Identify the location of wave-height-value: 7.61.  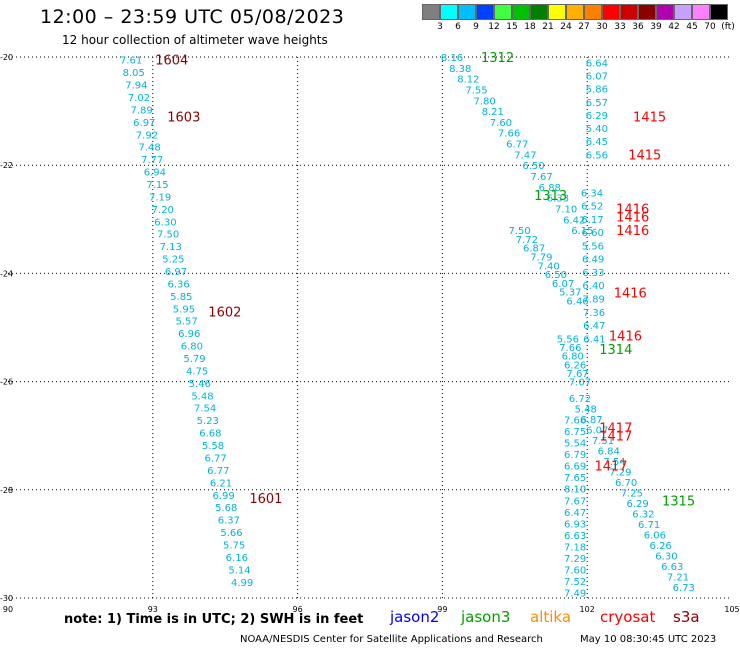
(131, 61).